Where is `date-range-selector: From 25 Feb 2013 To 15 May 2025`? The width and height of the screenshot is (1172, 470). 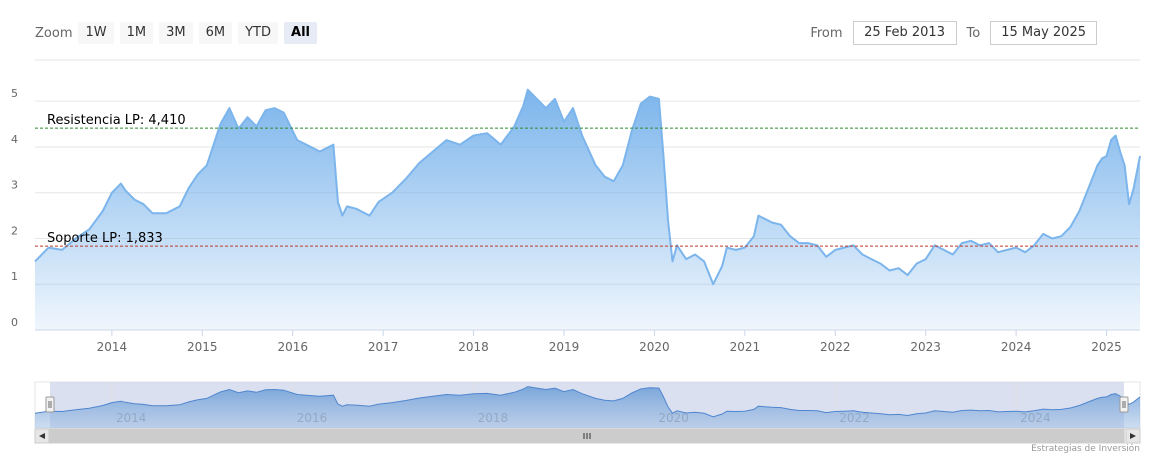 date-range-selector: From 25 Feb 2013 To 15 May 2025 is located at coordinates (948, 33).